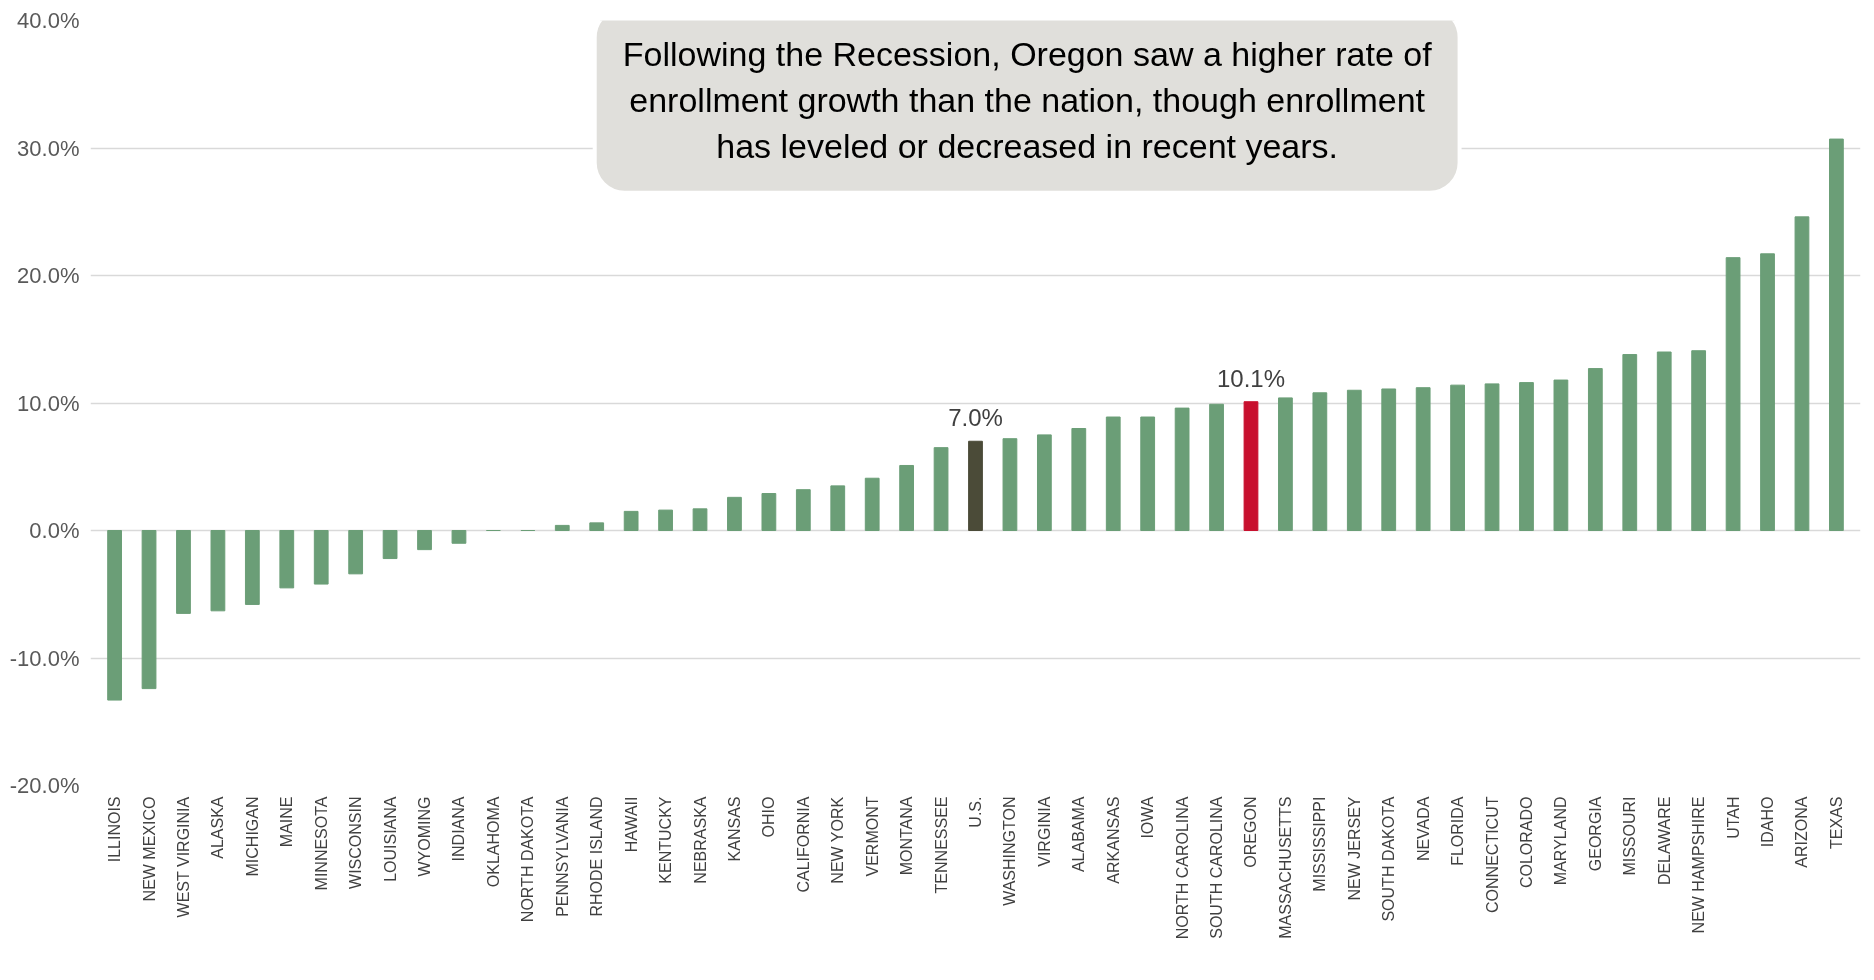  I want to click on x-tick-label: IDAHO, so click(1768, 822).